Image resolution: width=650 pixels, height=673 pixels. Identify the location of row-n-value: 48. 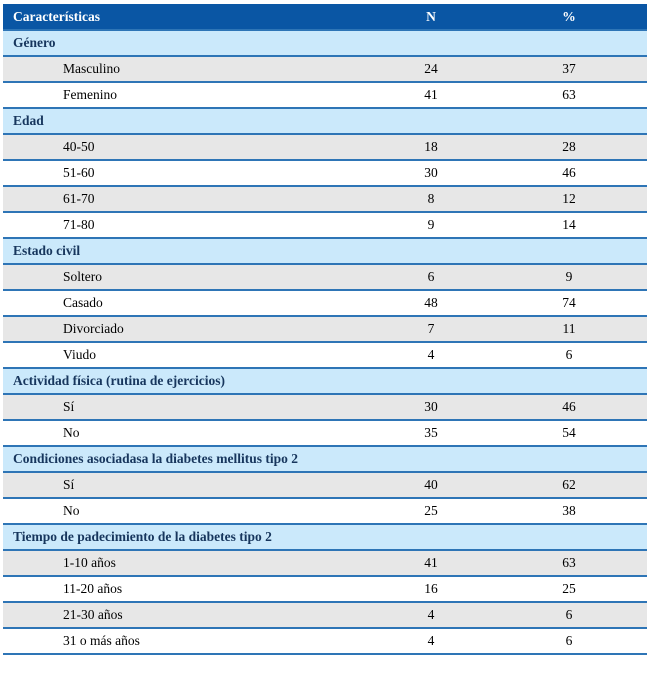
(431, 303).